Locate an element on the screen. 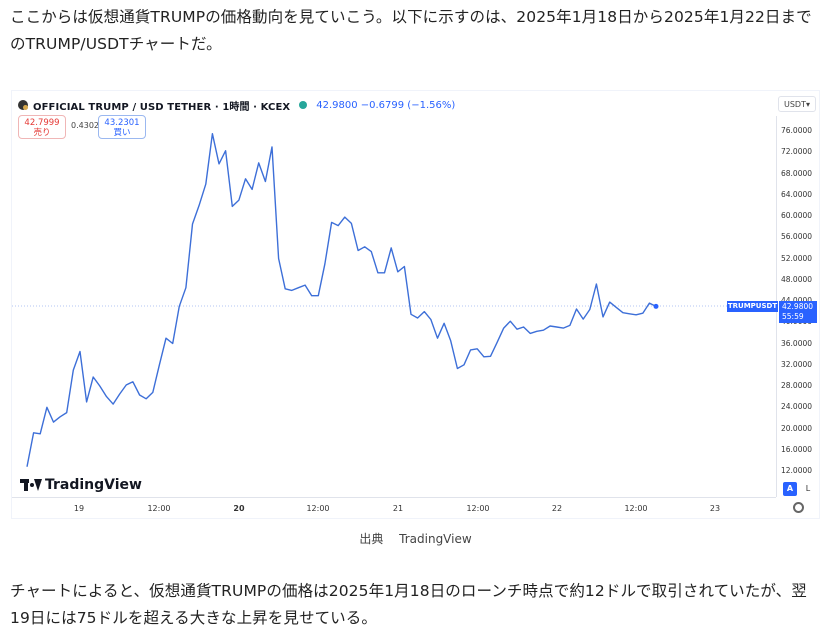 The width and height of the screenshot is (831, 642). price-tick-label: 72.0000 is located at coordinates (797, 152).